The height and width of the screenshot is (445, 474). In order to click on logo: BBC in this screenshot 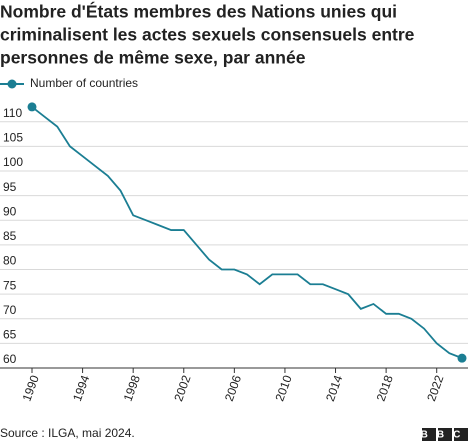, I will do `click(445, 434)`.